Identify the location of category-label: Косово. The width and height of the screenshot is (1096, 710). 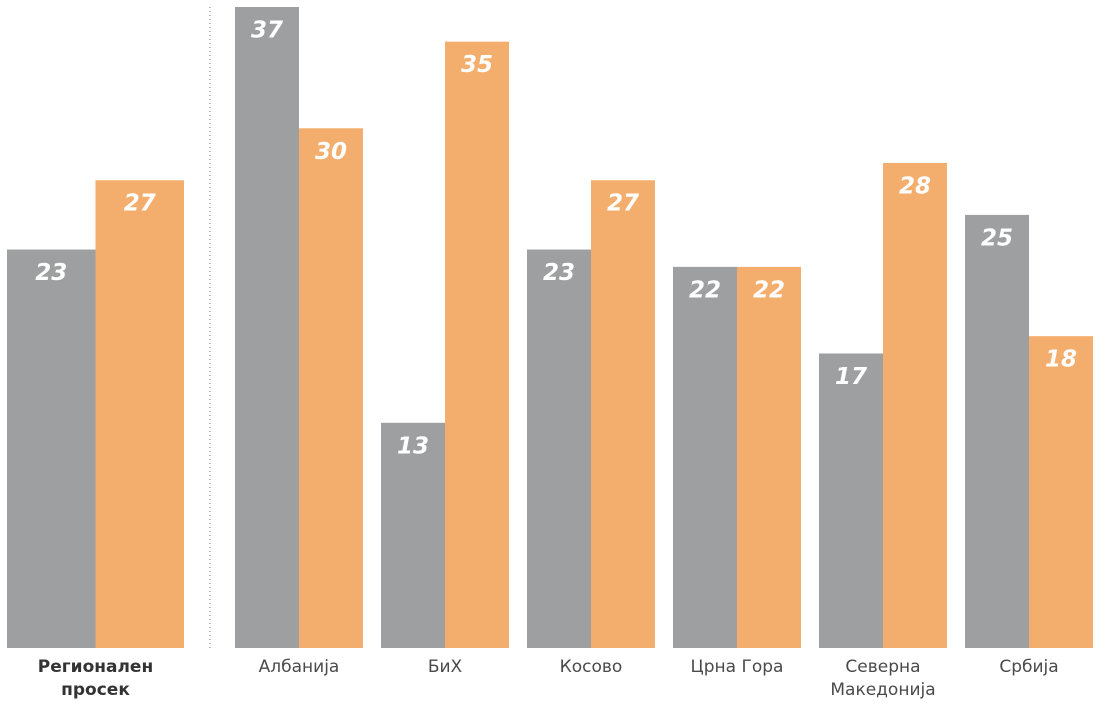
(591, 667).